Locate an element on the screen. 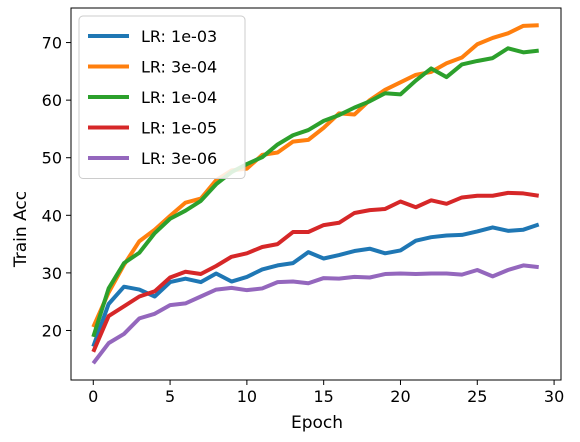 This screenshot has width=580, height=442. x-tick-label: 20 is located at coordinates (400, 396).